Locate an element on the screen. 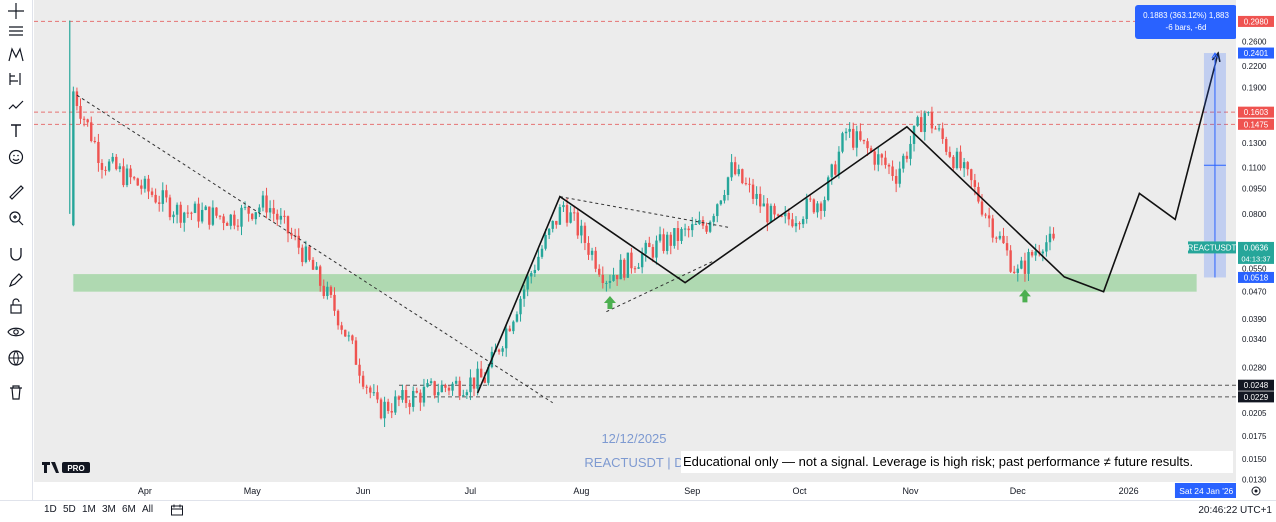 The height and width of the screenshot is (522, 1276). price-label-0.0518: 0.0518 is located at coordinates (1256, 277).